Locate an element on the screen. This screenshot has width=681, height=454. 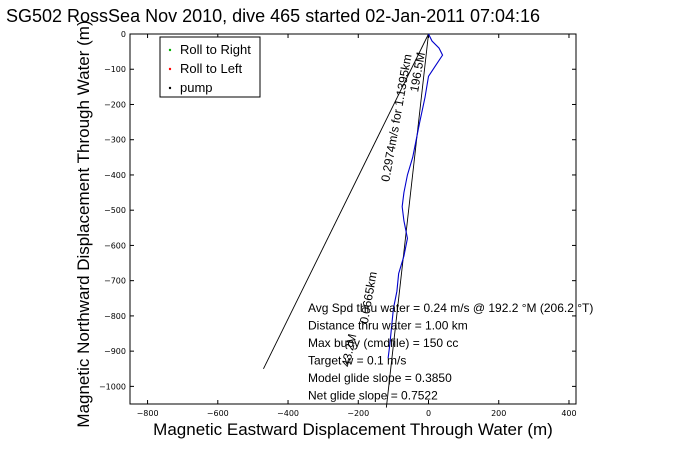
y-tick-label: −400 is located at coordinates (115, 175).